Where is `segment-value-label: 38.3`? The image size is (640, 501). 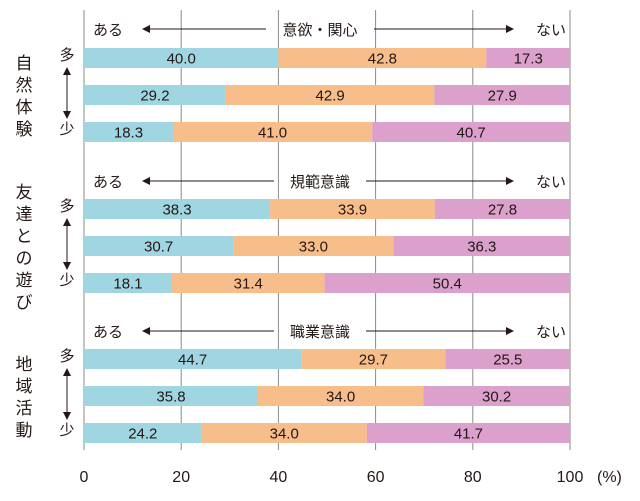 segment-value-label: 38.3 is located at coordinates (176, 210).